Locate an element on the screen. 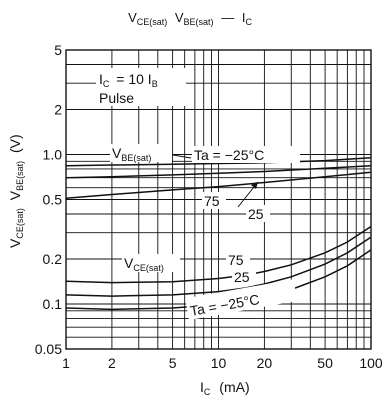 The height and width of the screenshot is (405, 384). y-tick-label: 0.05 is located at coordinates (48, 349).